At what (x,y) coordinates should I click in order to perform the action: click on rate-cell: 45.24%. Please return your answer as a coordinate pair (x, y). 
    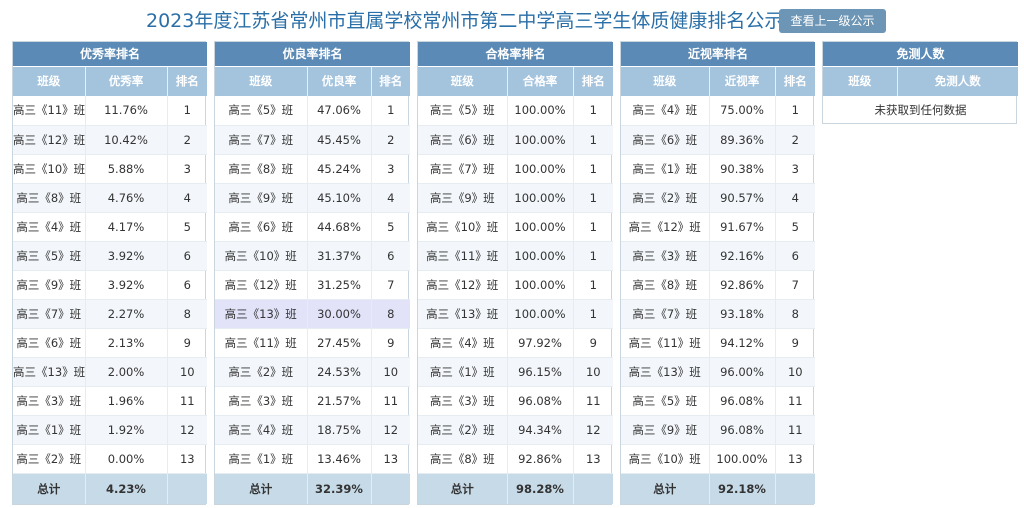
    Looking at the image, I should click on (339, 169).